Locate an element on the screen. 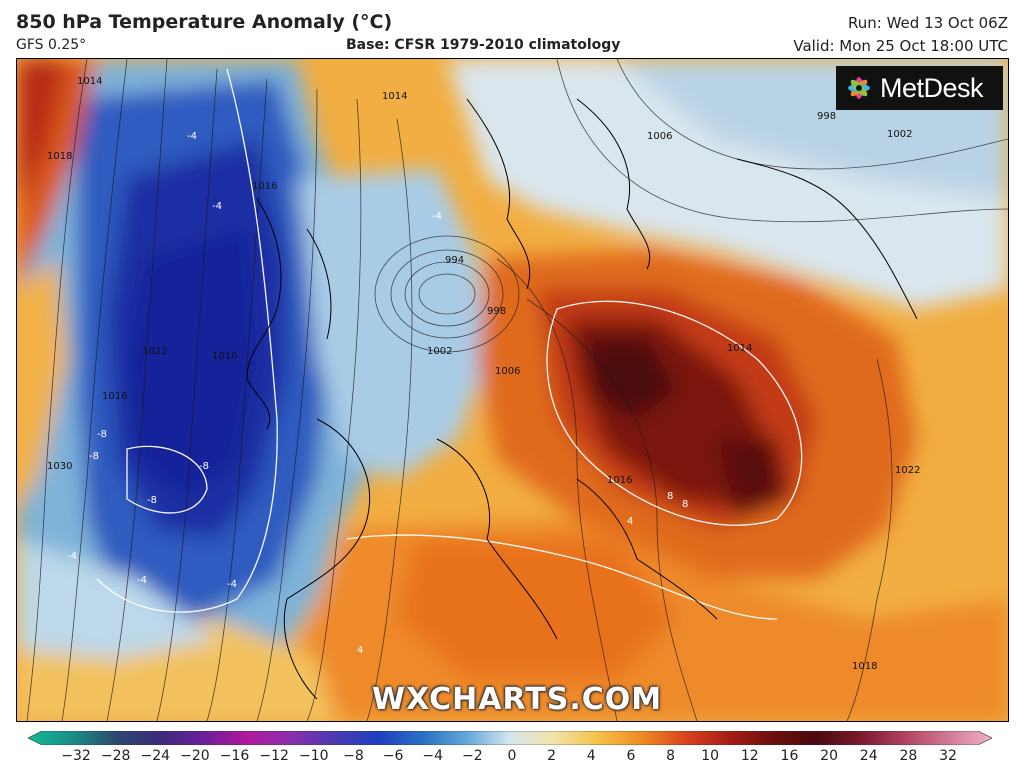 Image resolution: width=1024 pixels, height=784 pixels. isobar-label: 1030 is located at coordinates (59, 466).